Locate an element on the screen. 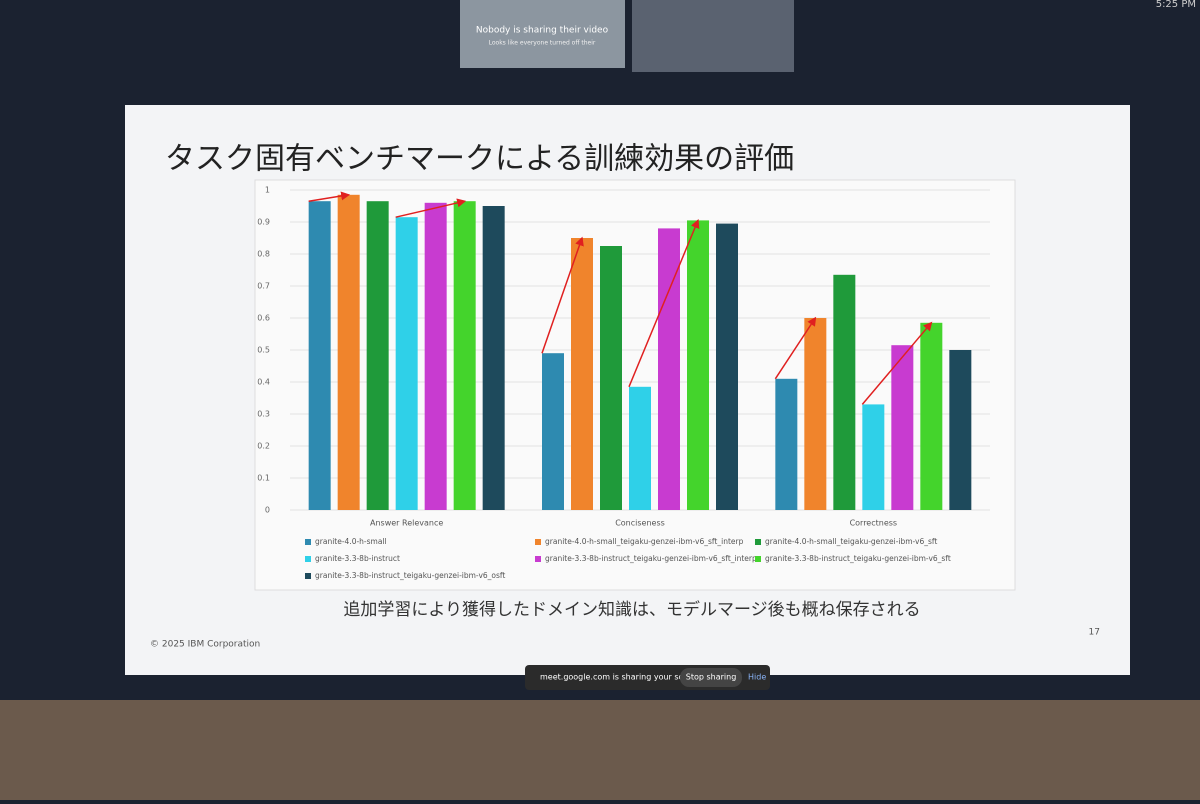 The image size is (1200, 804). y-tick-label: 0.8 is located at coordinates (263, 254).